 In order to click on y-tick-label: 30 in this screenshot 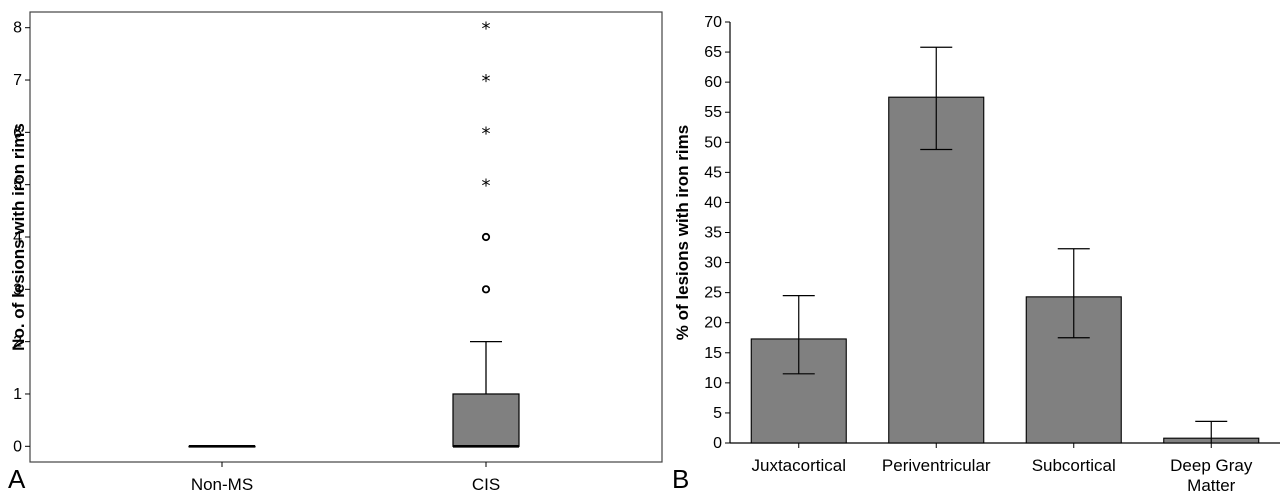, I will do `click(713, 263)`.